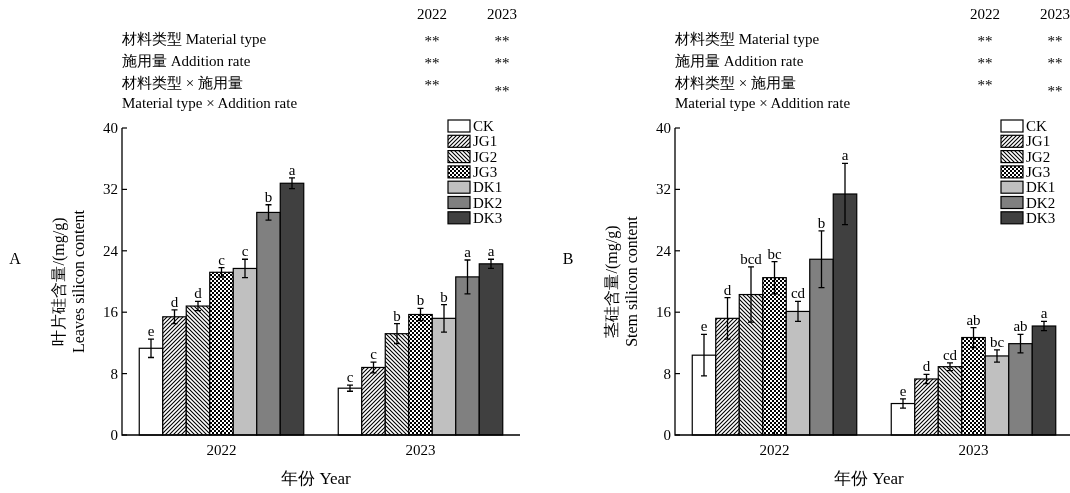  What do you see at coordinates (568, 258) in the screenshot?
I see `text: B` at bounding box center [568, 258].